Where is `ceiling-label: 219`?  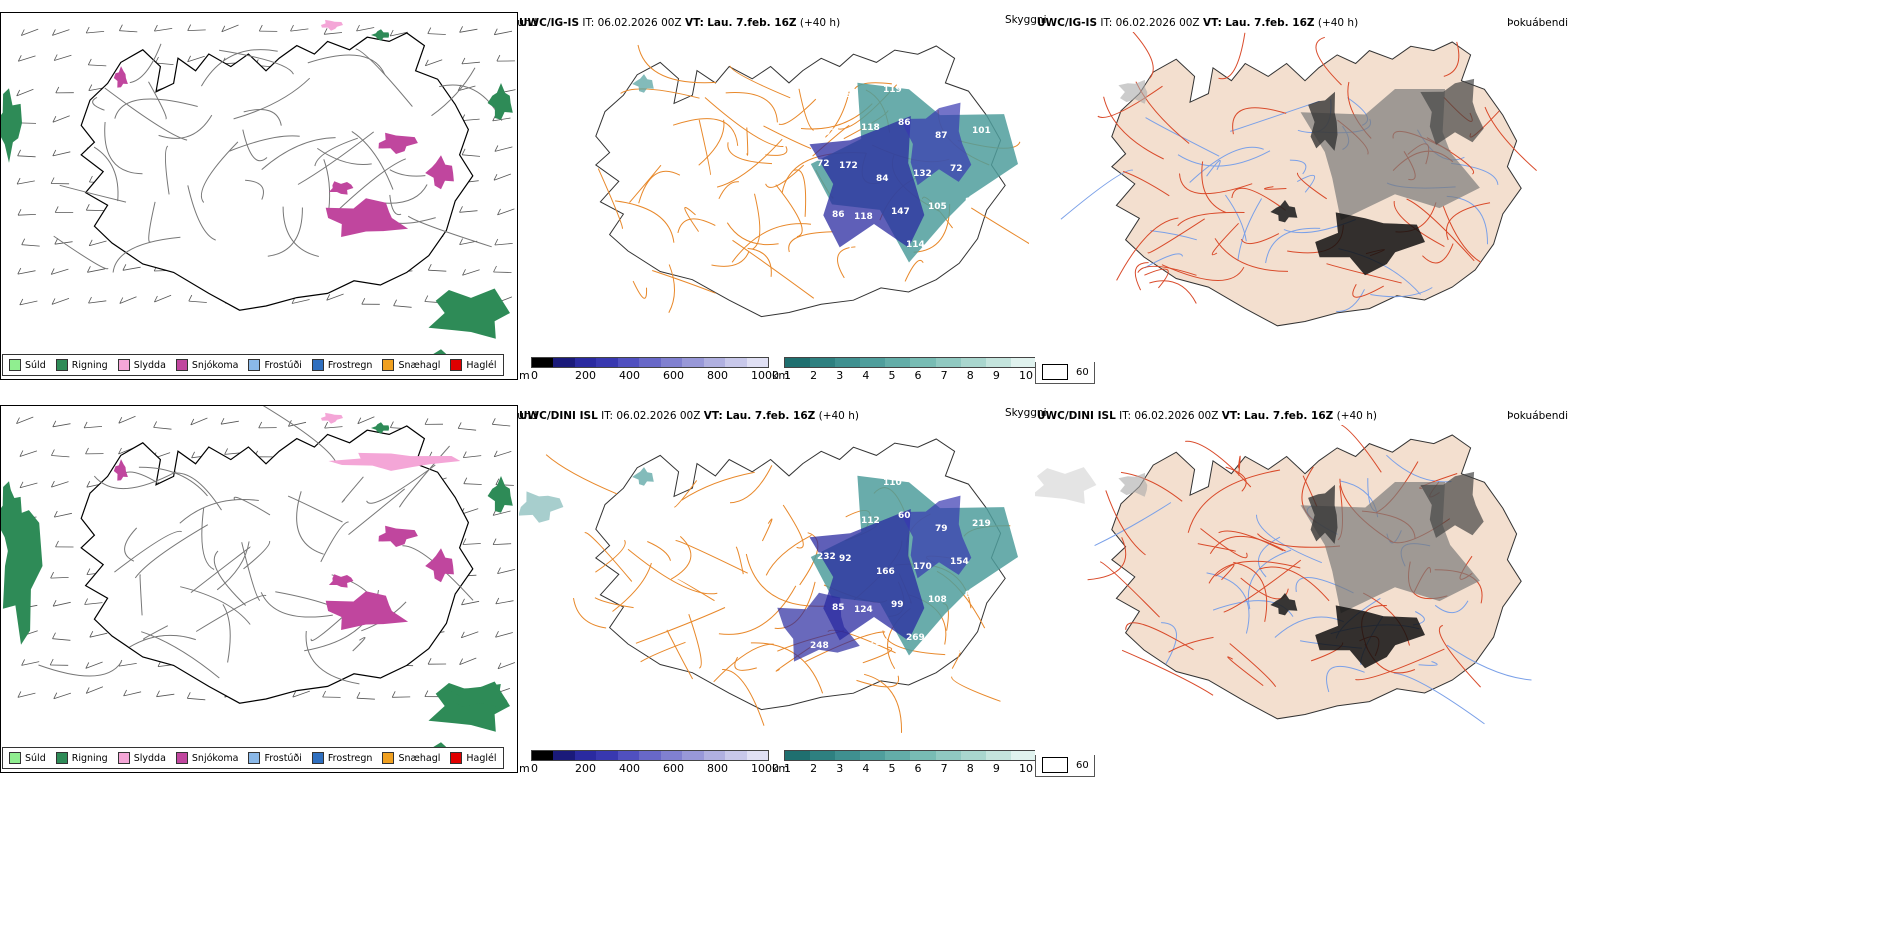
ceiling-label: 219 is located at coordinates (981, 524).